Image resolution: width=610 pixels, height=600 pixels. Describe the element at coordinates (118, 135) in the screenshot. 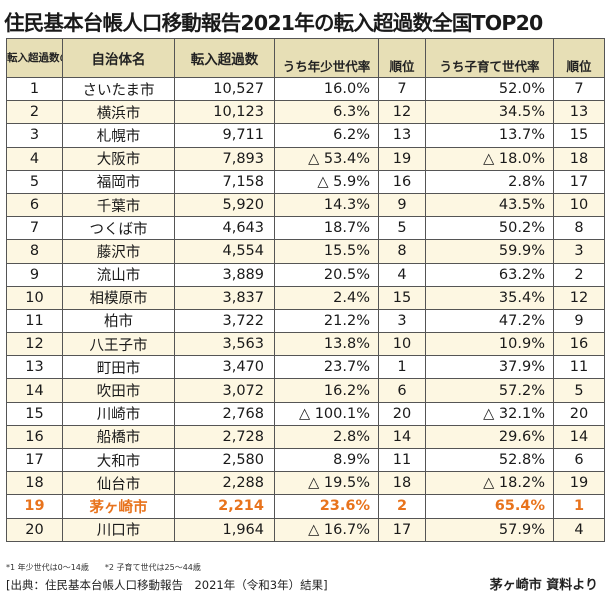

I see `municipality-name: 札幌市` at that location.